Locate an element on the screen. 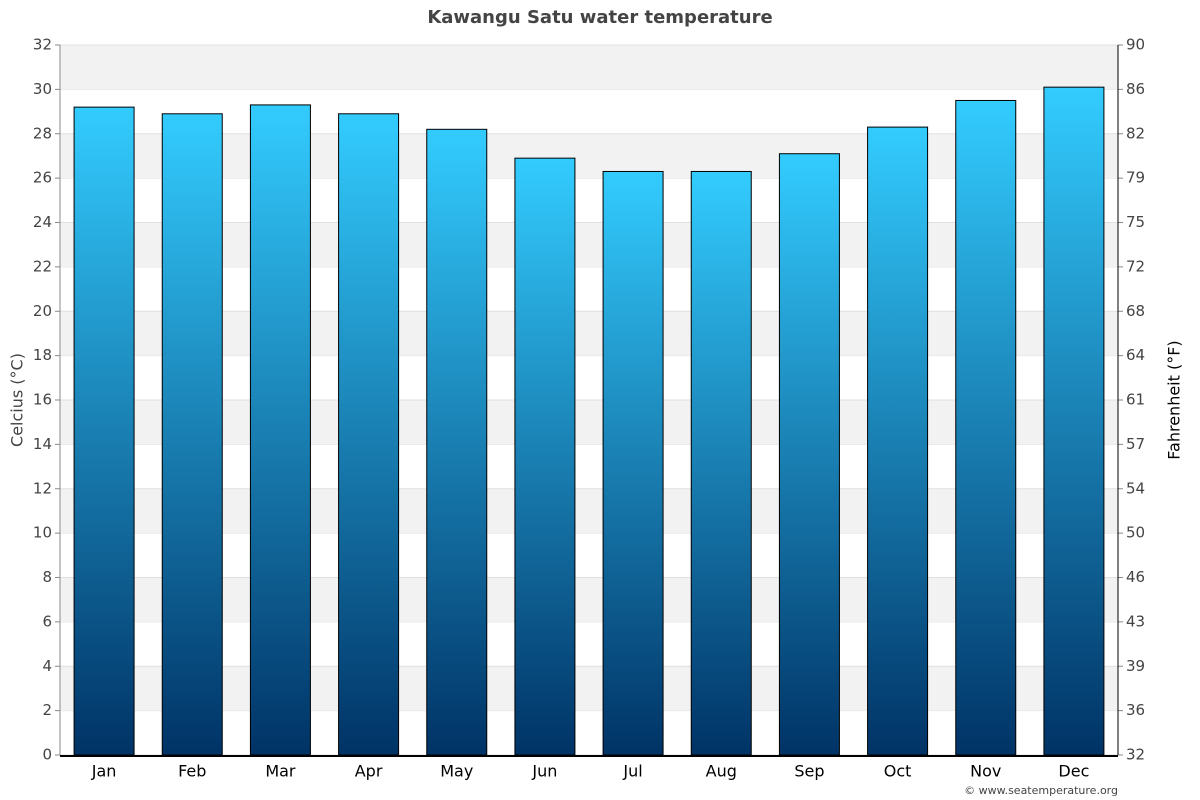  y-tick-label: 26 is located at coordinates (42, 178).